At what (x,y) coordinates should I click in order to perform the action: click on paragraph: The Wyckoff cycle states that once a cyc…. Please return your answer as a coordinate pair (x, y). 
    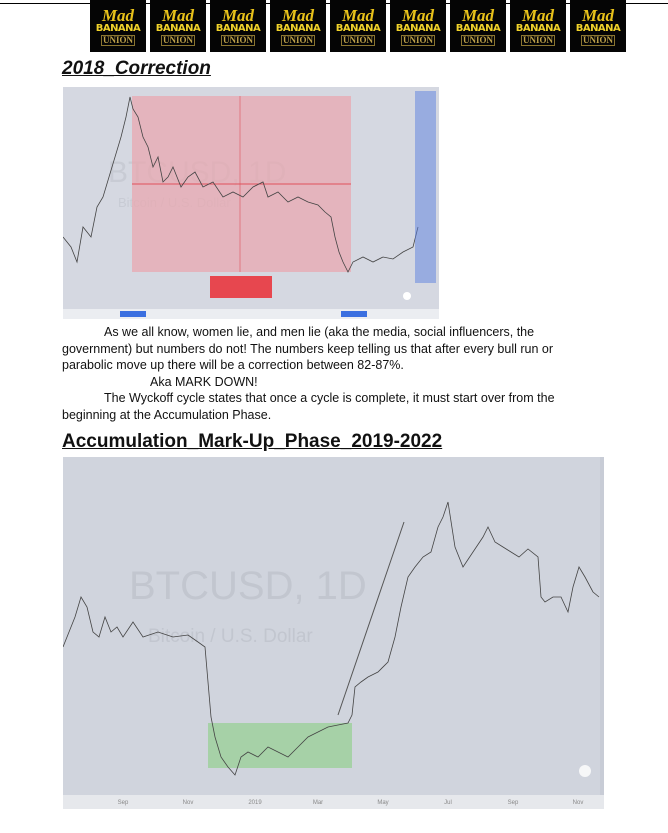
    Looking at the image, I should click on (308, 406).